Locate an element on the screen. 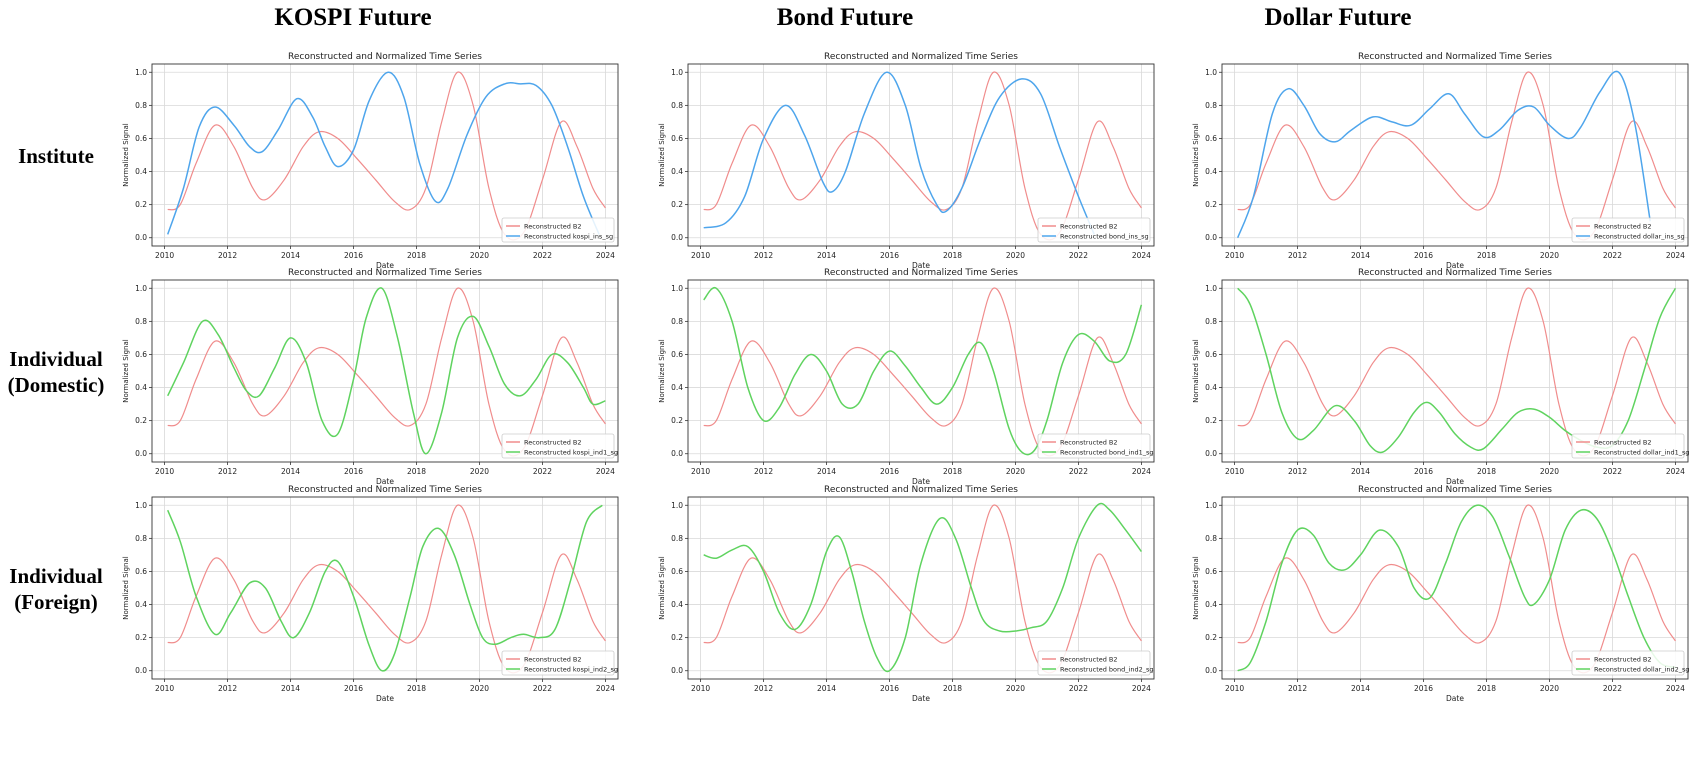 The width and height of the screenshot is (1707, 758). x-tick-label: 2016 is located at coordinates (1423, 255).